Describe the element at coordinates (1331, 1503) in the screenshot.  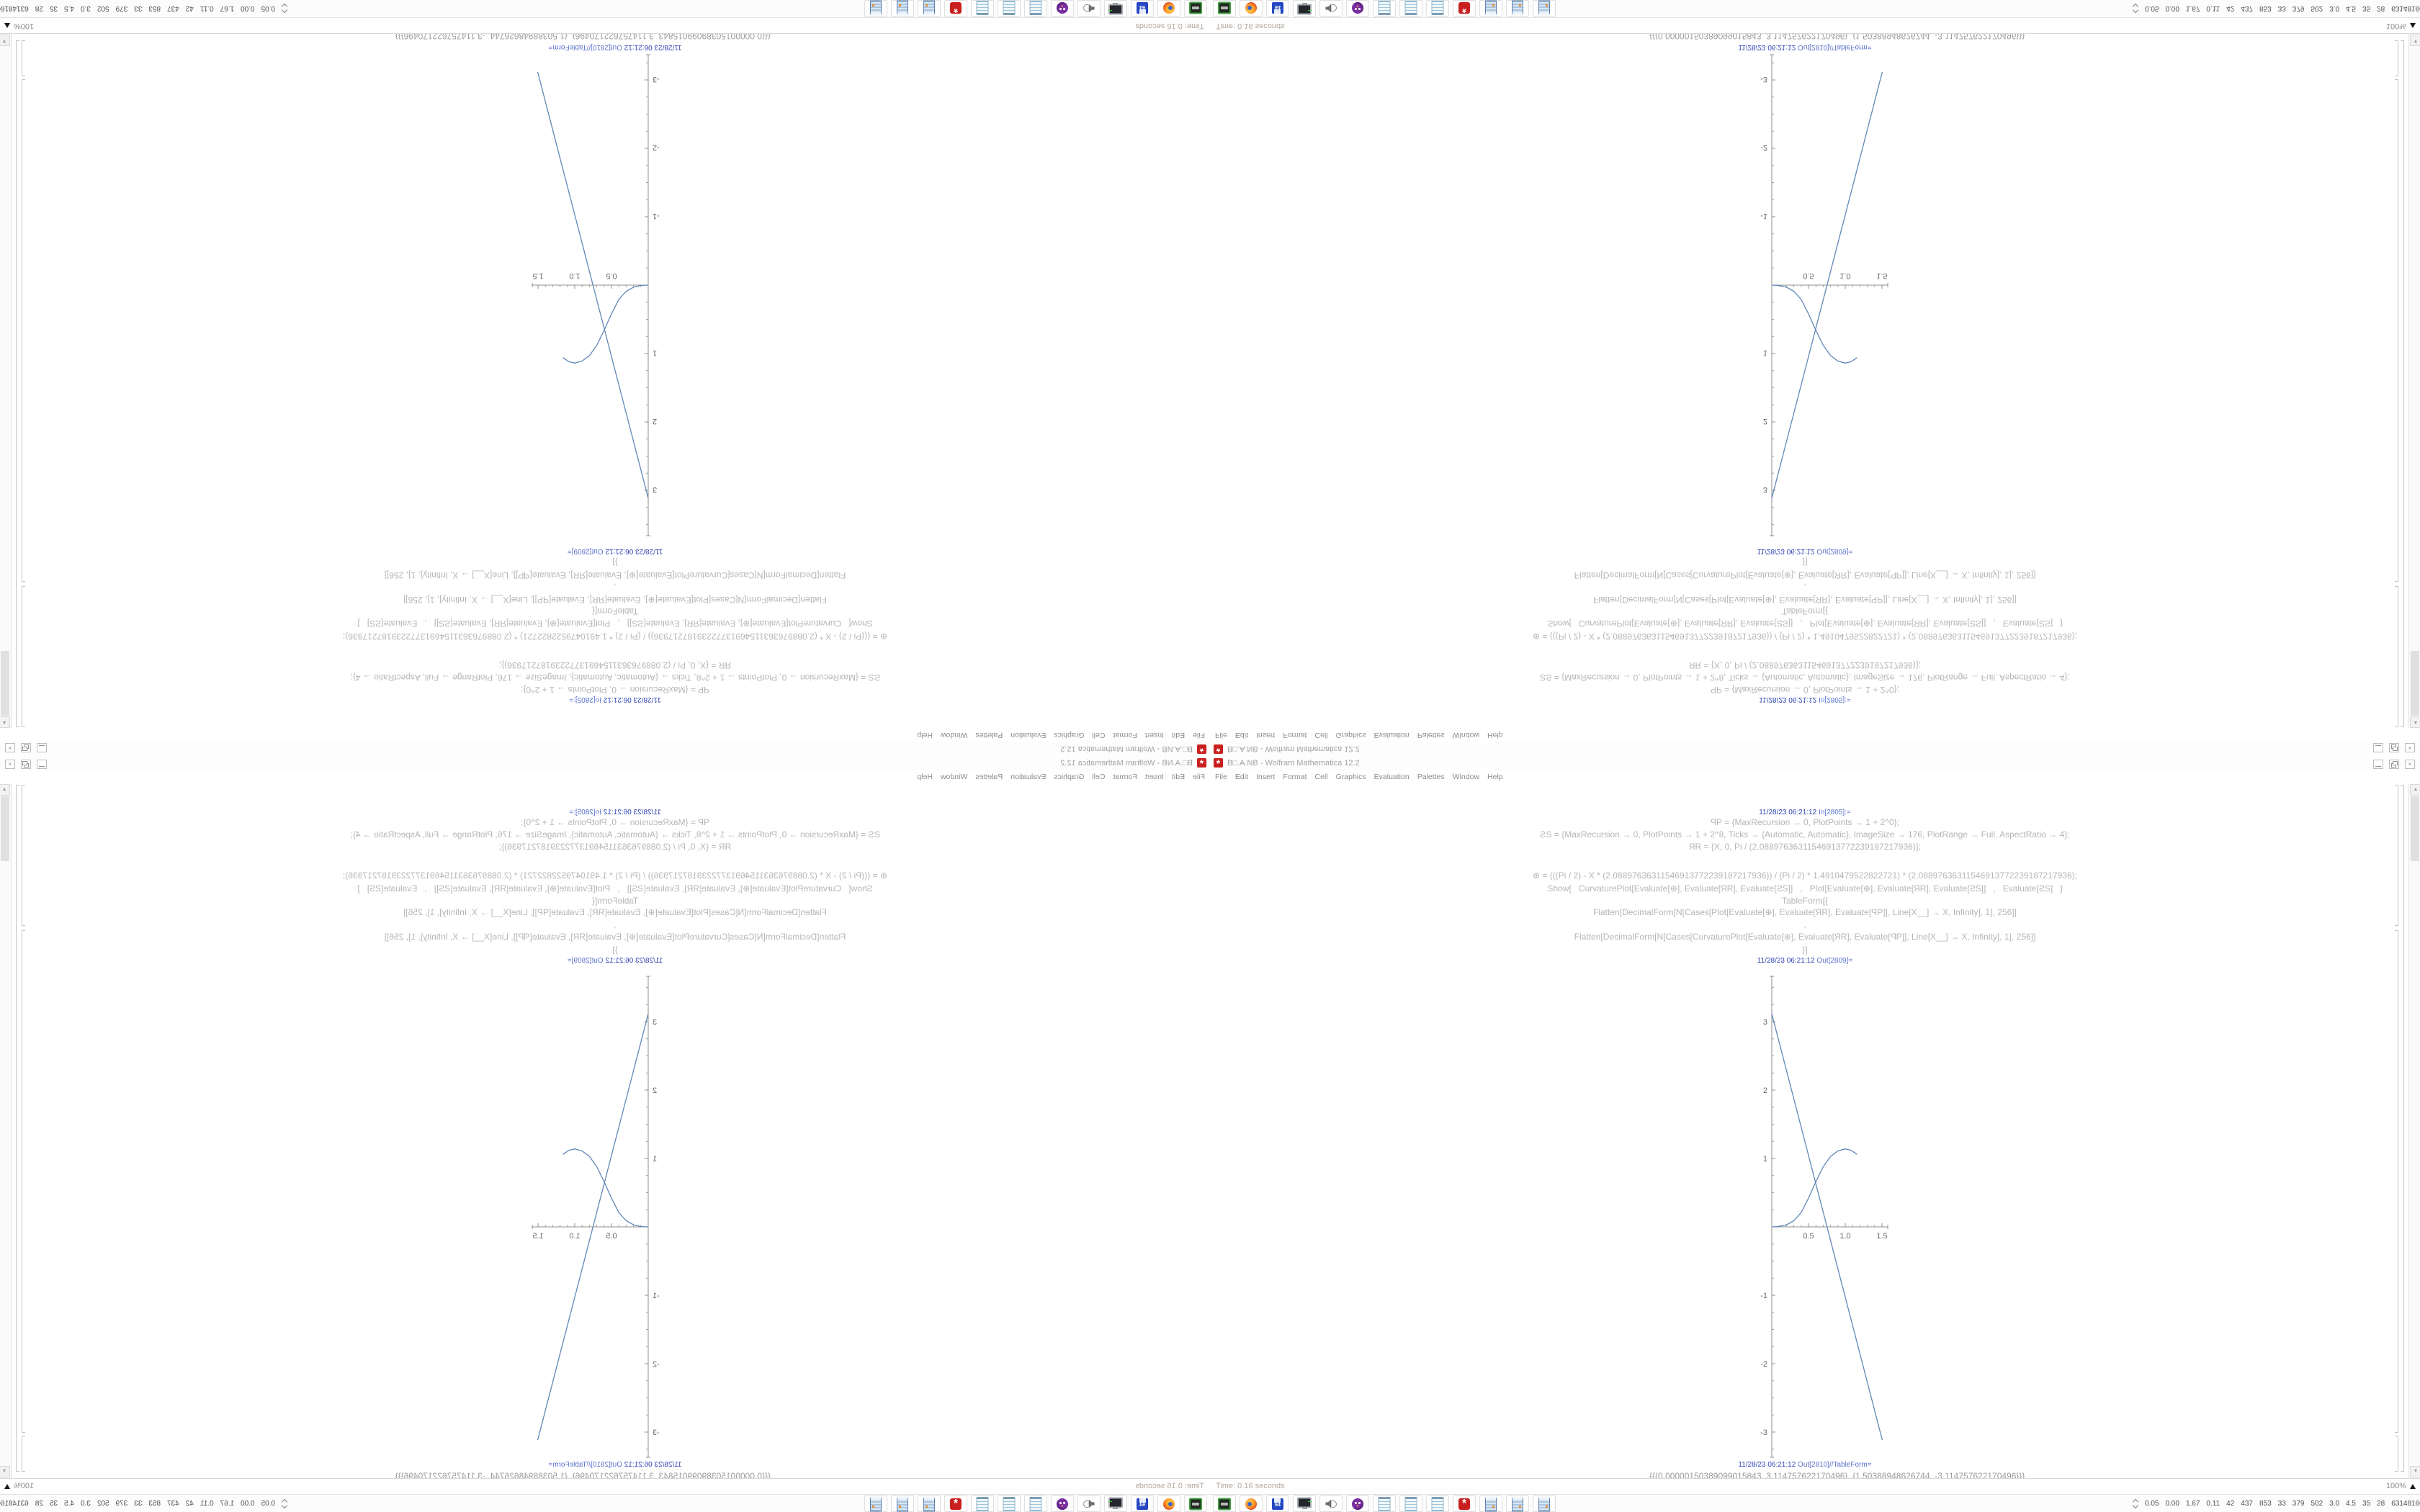
I see `speaker-icon` at that location.